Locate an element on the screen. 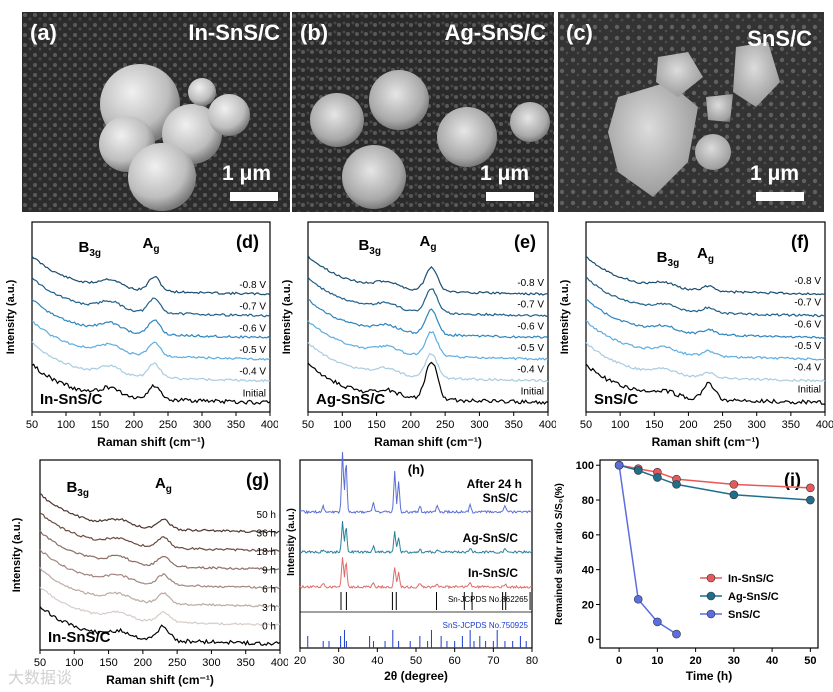 The height and width of the screenshot is (692, 833). sample-label: In-SnS/C is located at coordinates (79, 637).